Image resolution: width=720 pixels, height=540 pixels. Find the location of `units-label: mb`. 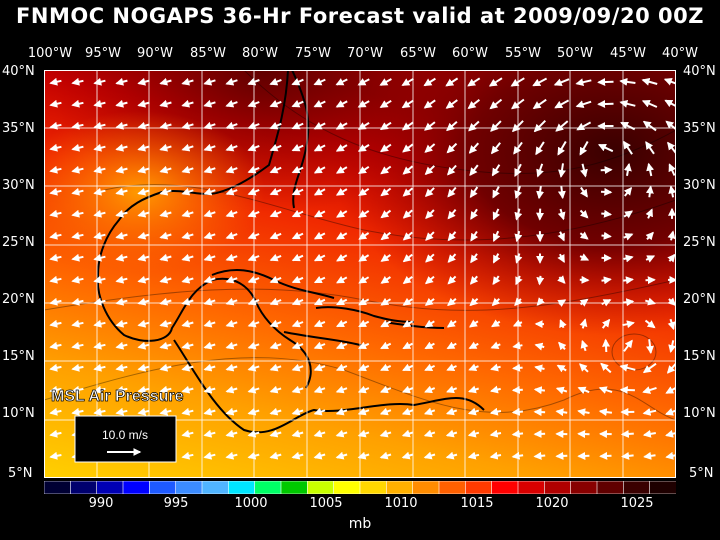

units-label: mb is located at coordinates (360, 524).